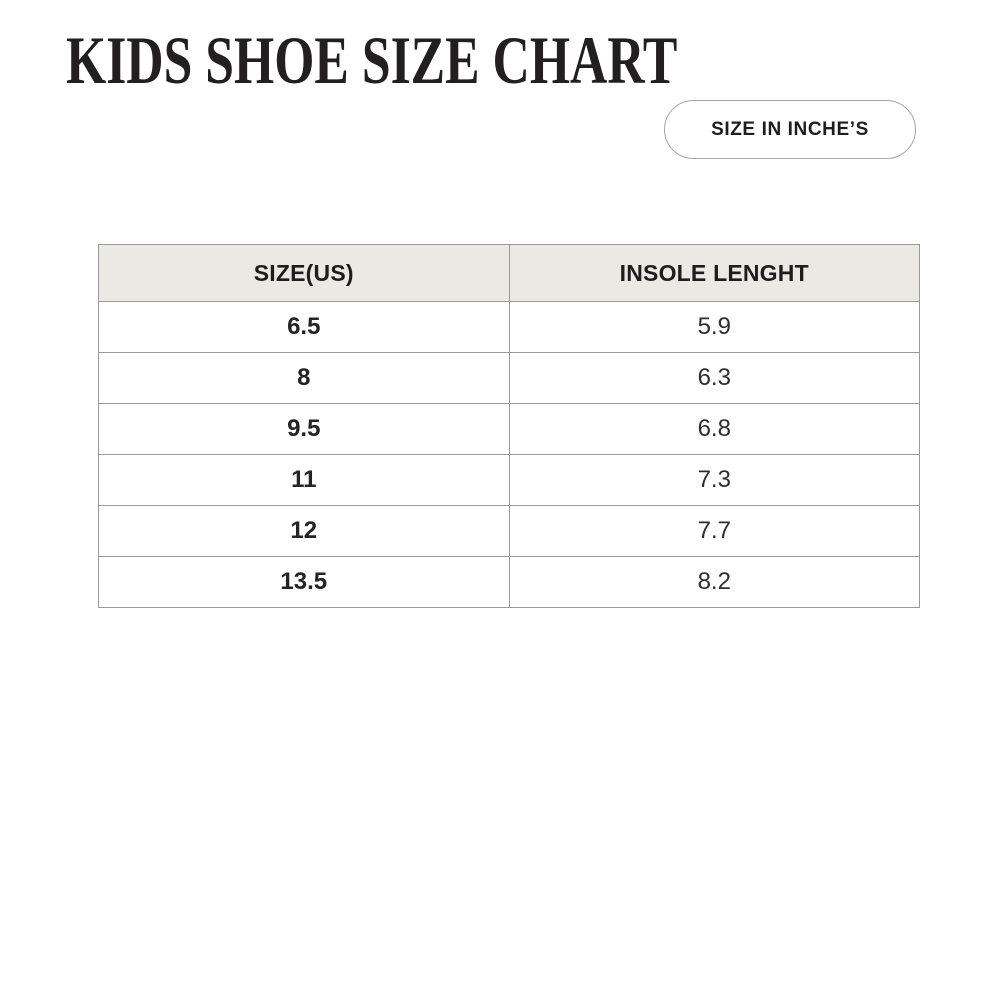 The height and width of the screenshot is (1000, 1000). Describe the element at coordinates (714, 531) in the screenshot. I see `insole-length-cell: 7.7` at that location.